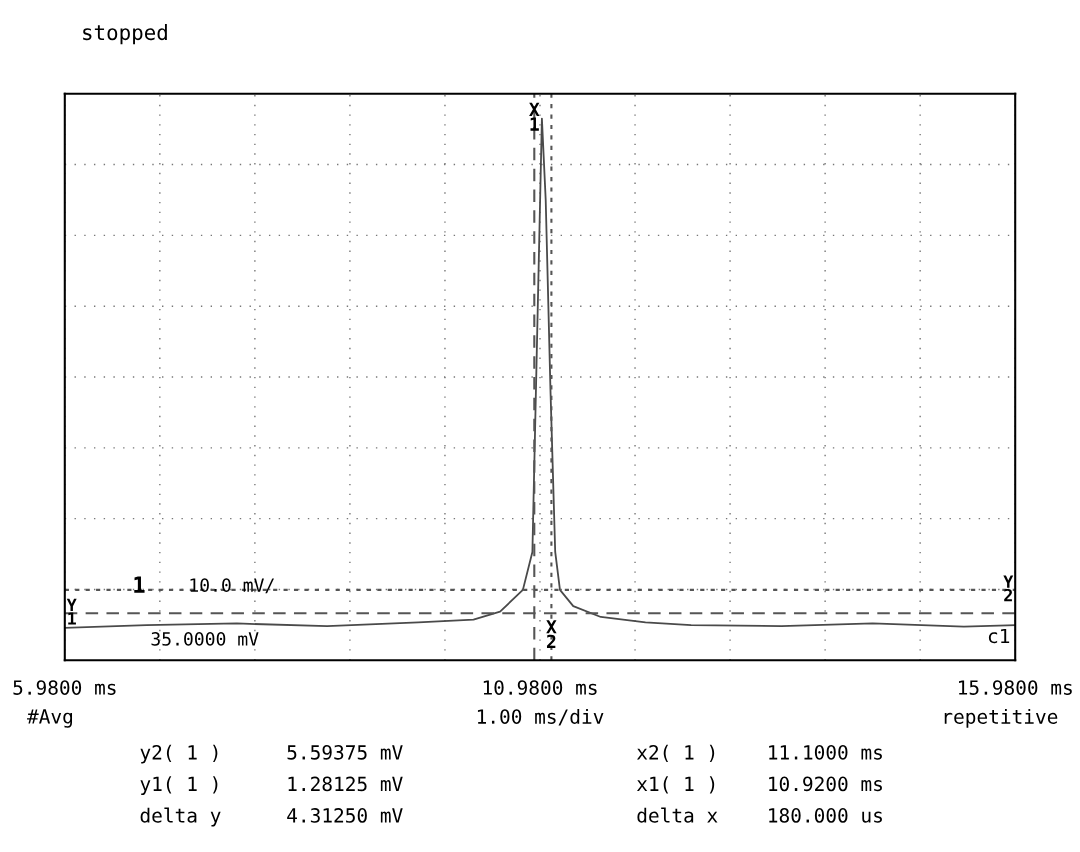 The image size is (1080, 852). Describe the element at coordinates (345, 784) in the screenshot. I see `text: 1.28125 mV` at that location.